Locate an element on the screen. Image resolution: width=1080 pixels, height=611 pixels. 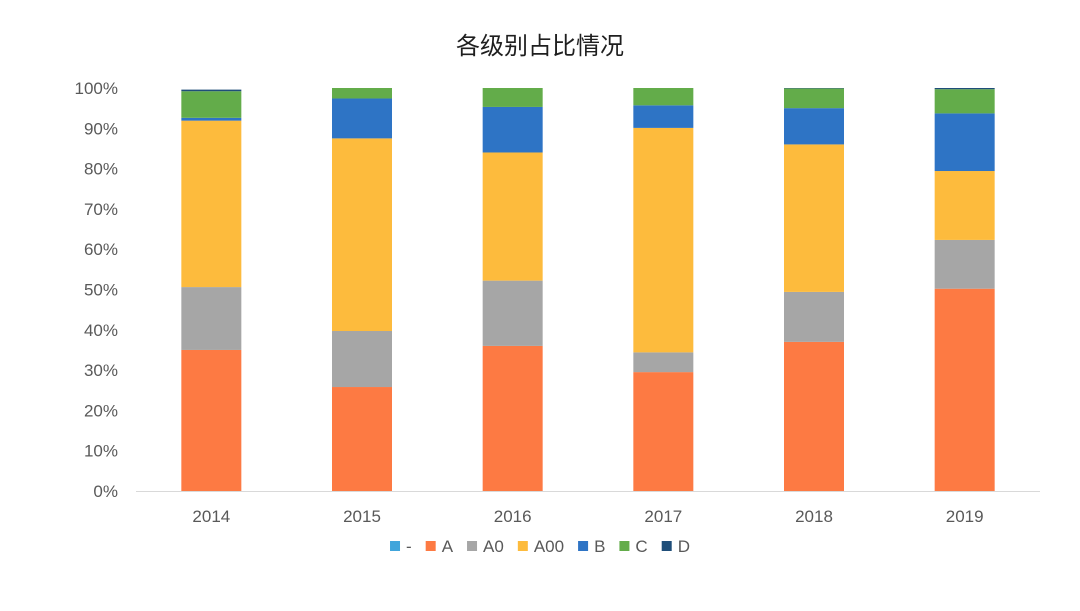
legend-label: A00 is located at coordinates (549, 546).